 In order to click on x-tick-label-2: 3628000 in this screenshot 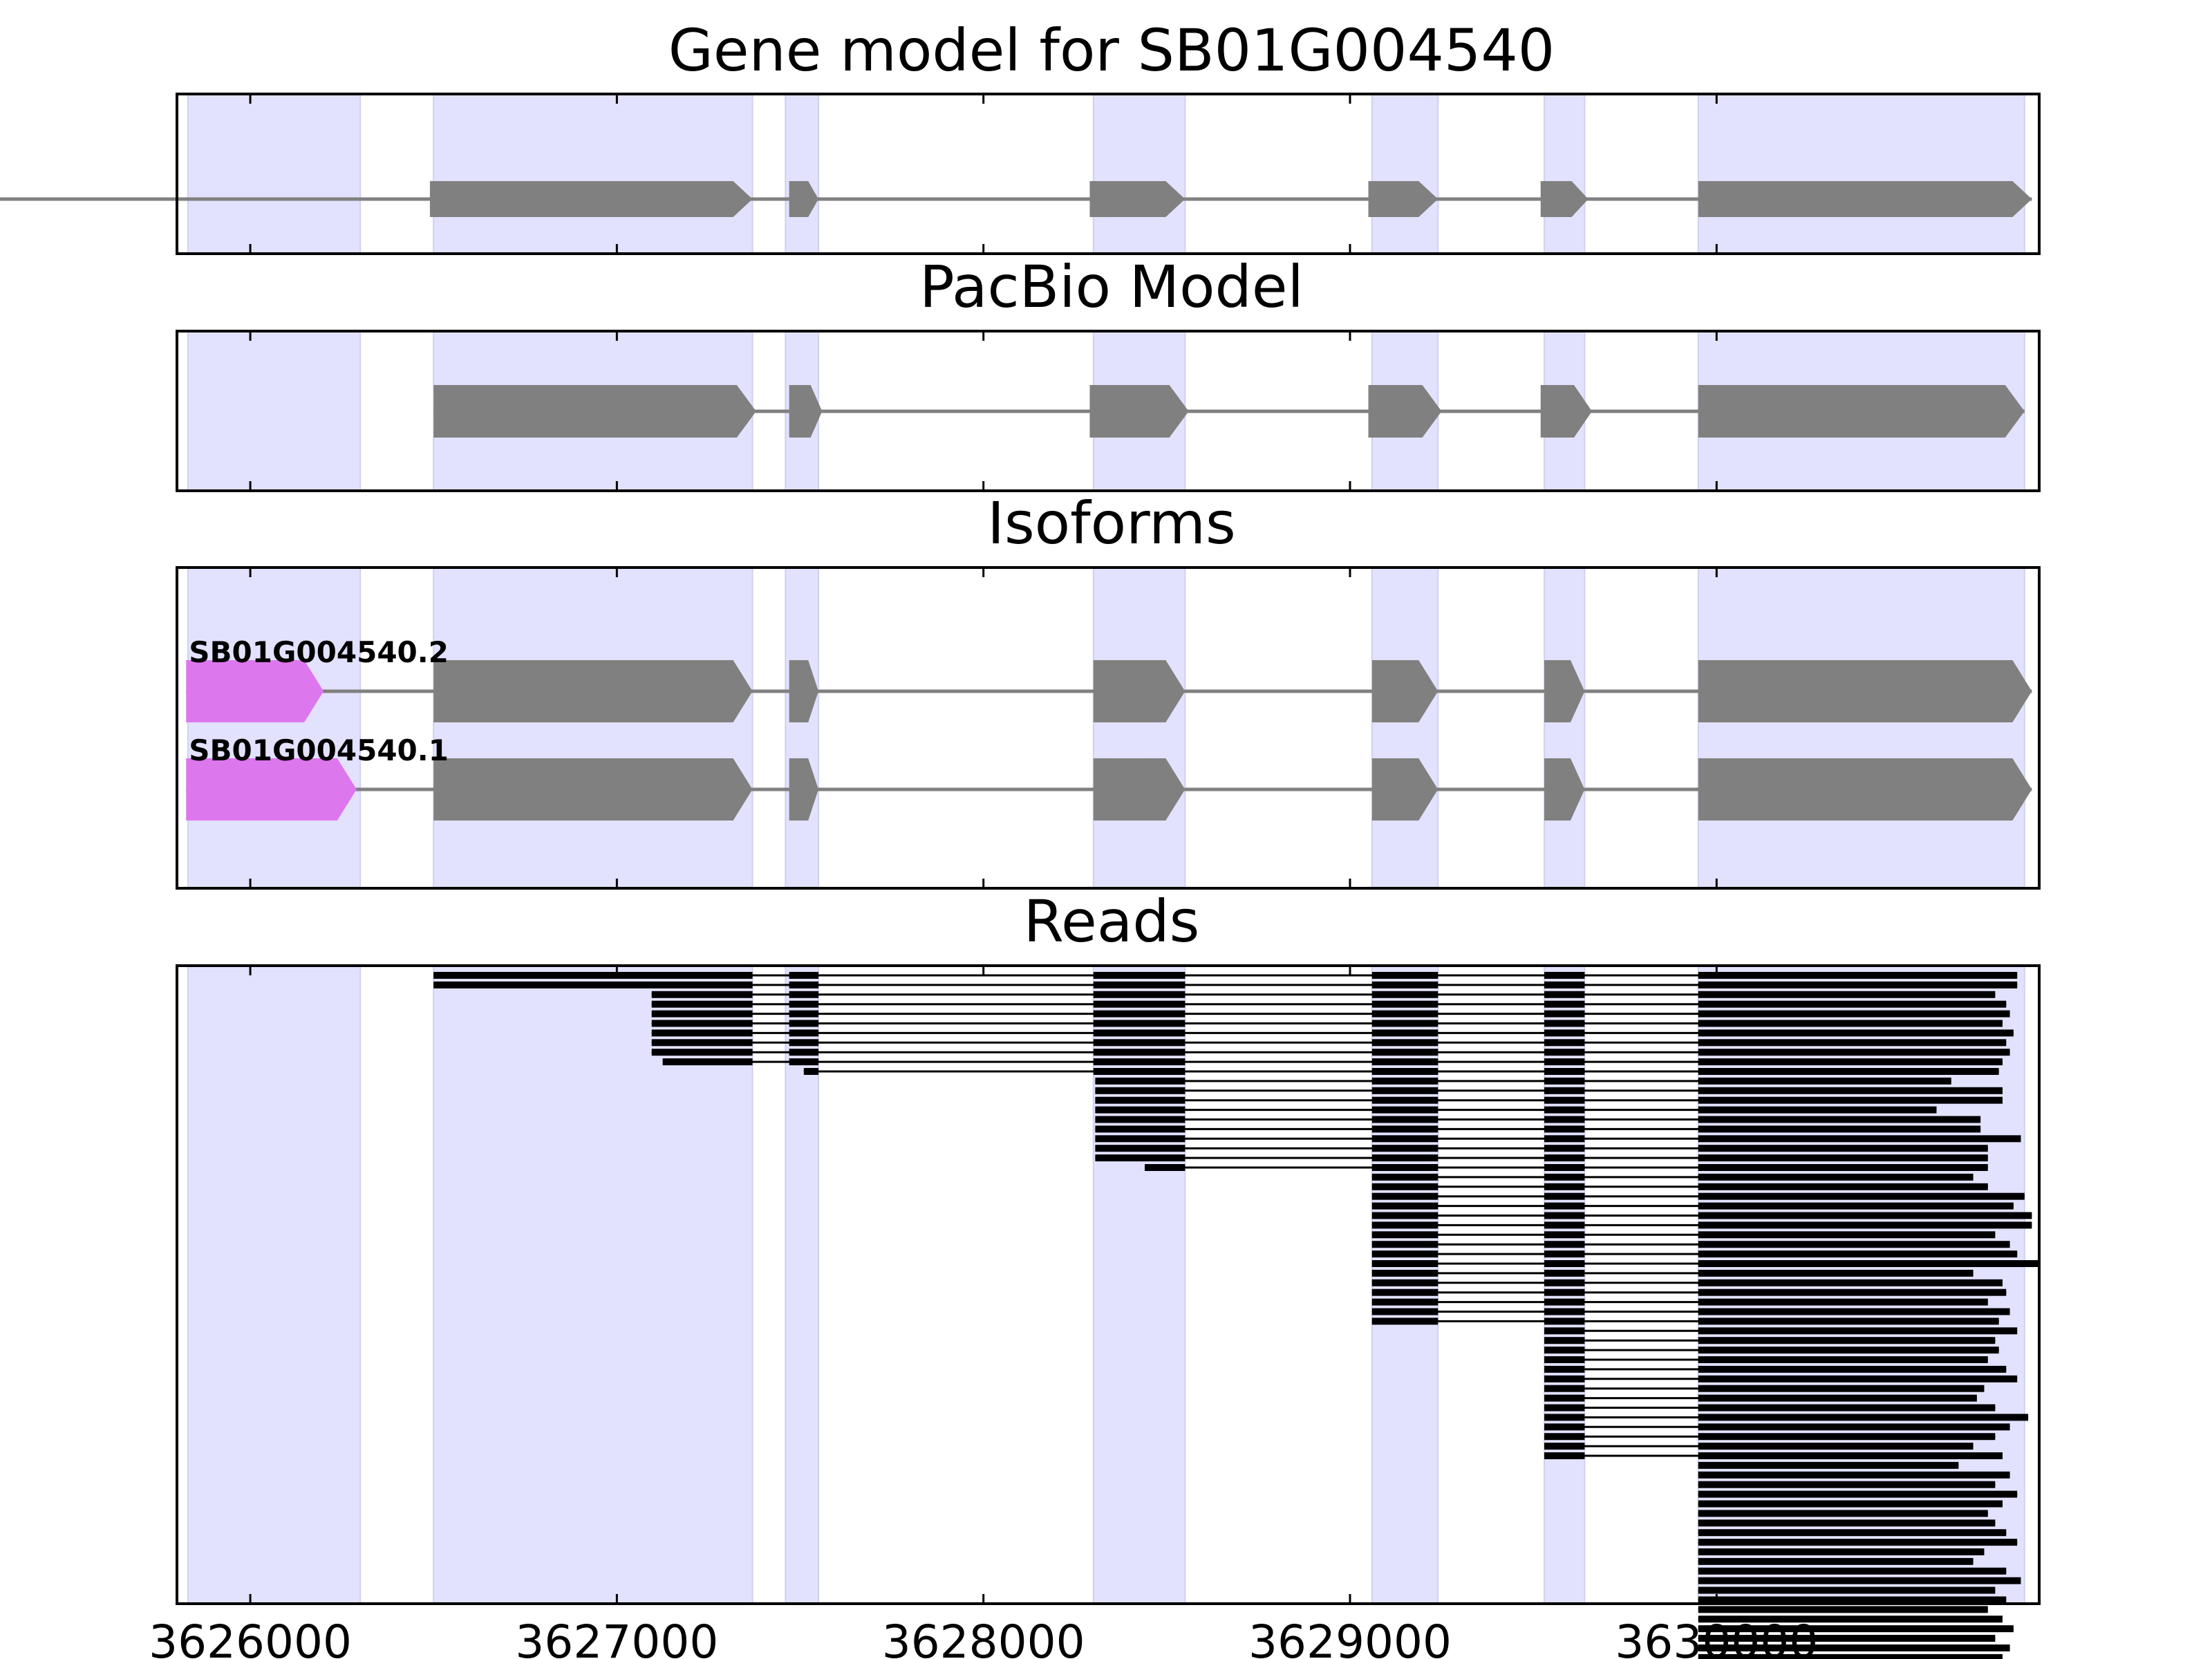, I will do `click(983, 1637)`.